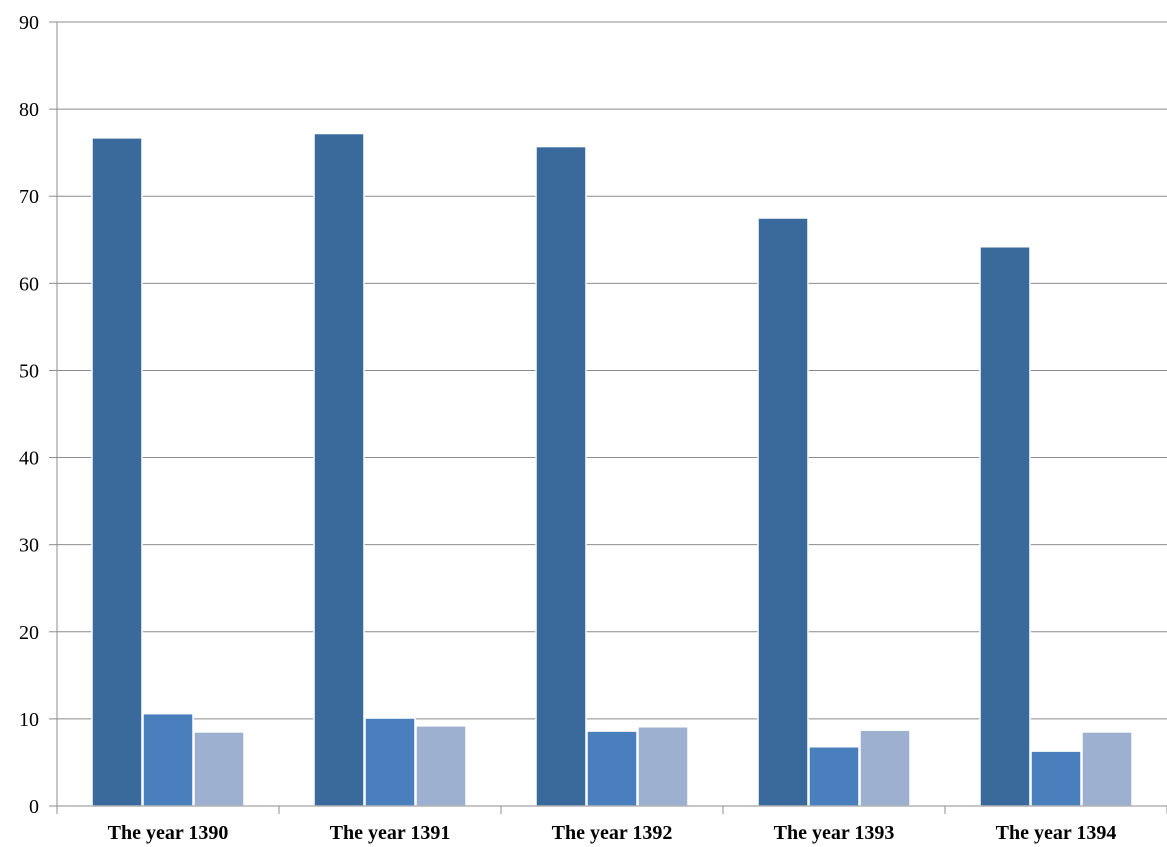 This screenshot has width=1167, height=847. Describe the element at coordinates (29, 284) in the screenshot. I see `y-tick-label: 60` at that location.